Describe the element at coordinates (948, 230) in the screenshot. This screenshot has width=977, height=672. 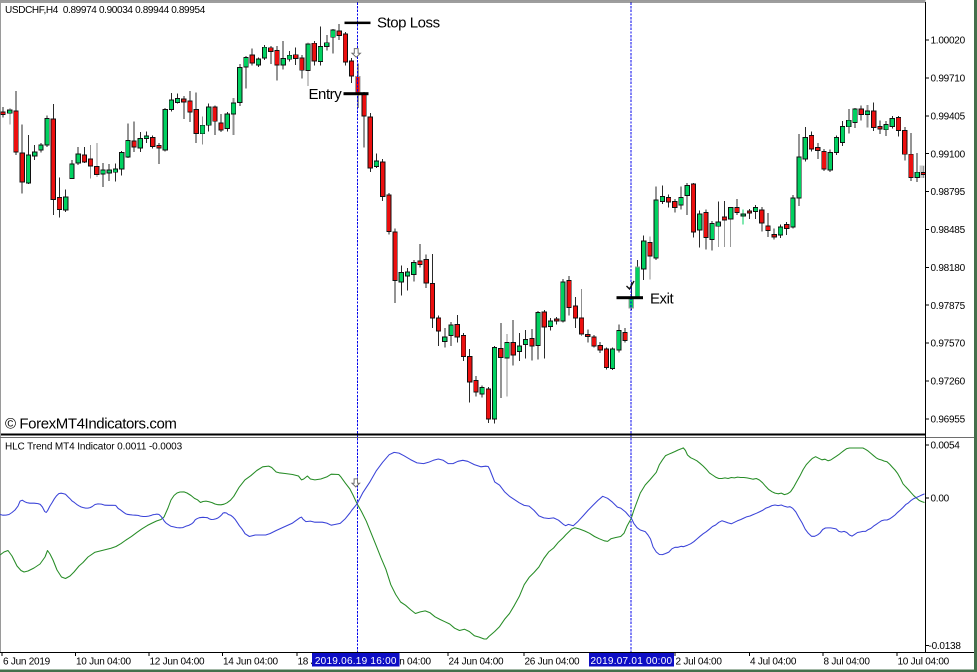
I see `svg-text: 0.98485` at that location.